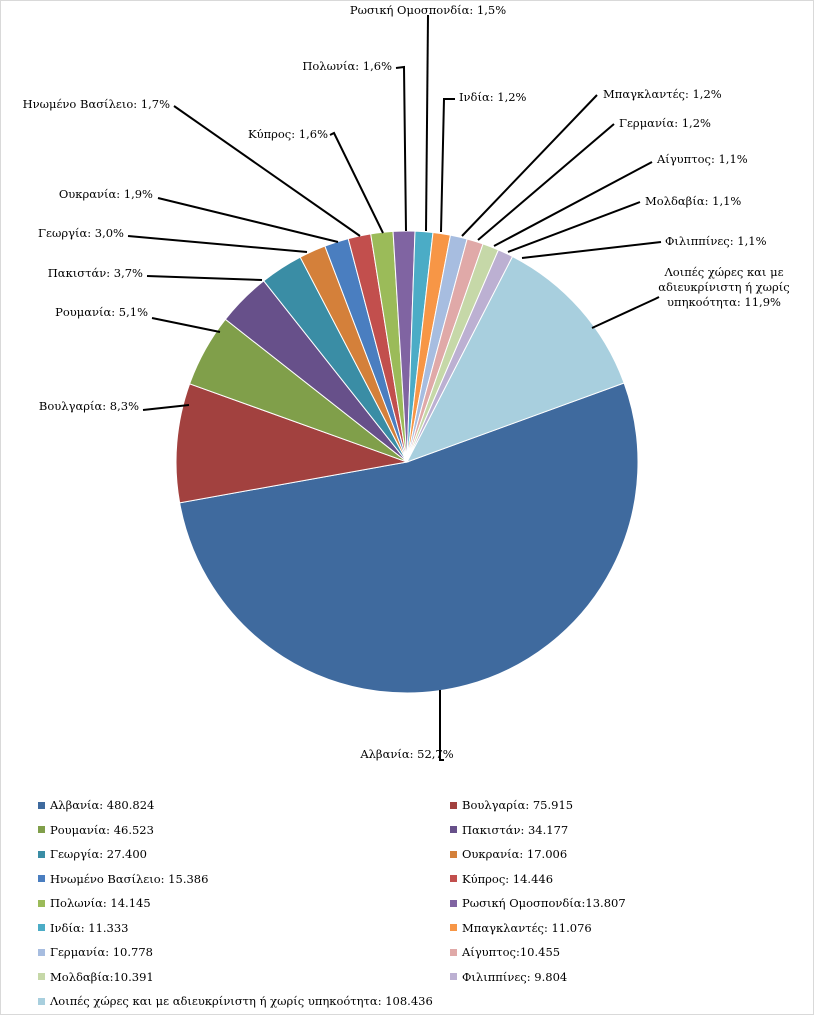  I want to click on data-label-7: Ηνωμένο Βασίλειο: 1,7%, so click(96, 104).